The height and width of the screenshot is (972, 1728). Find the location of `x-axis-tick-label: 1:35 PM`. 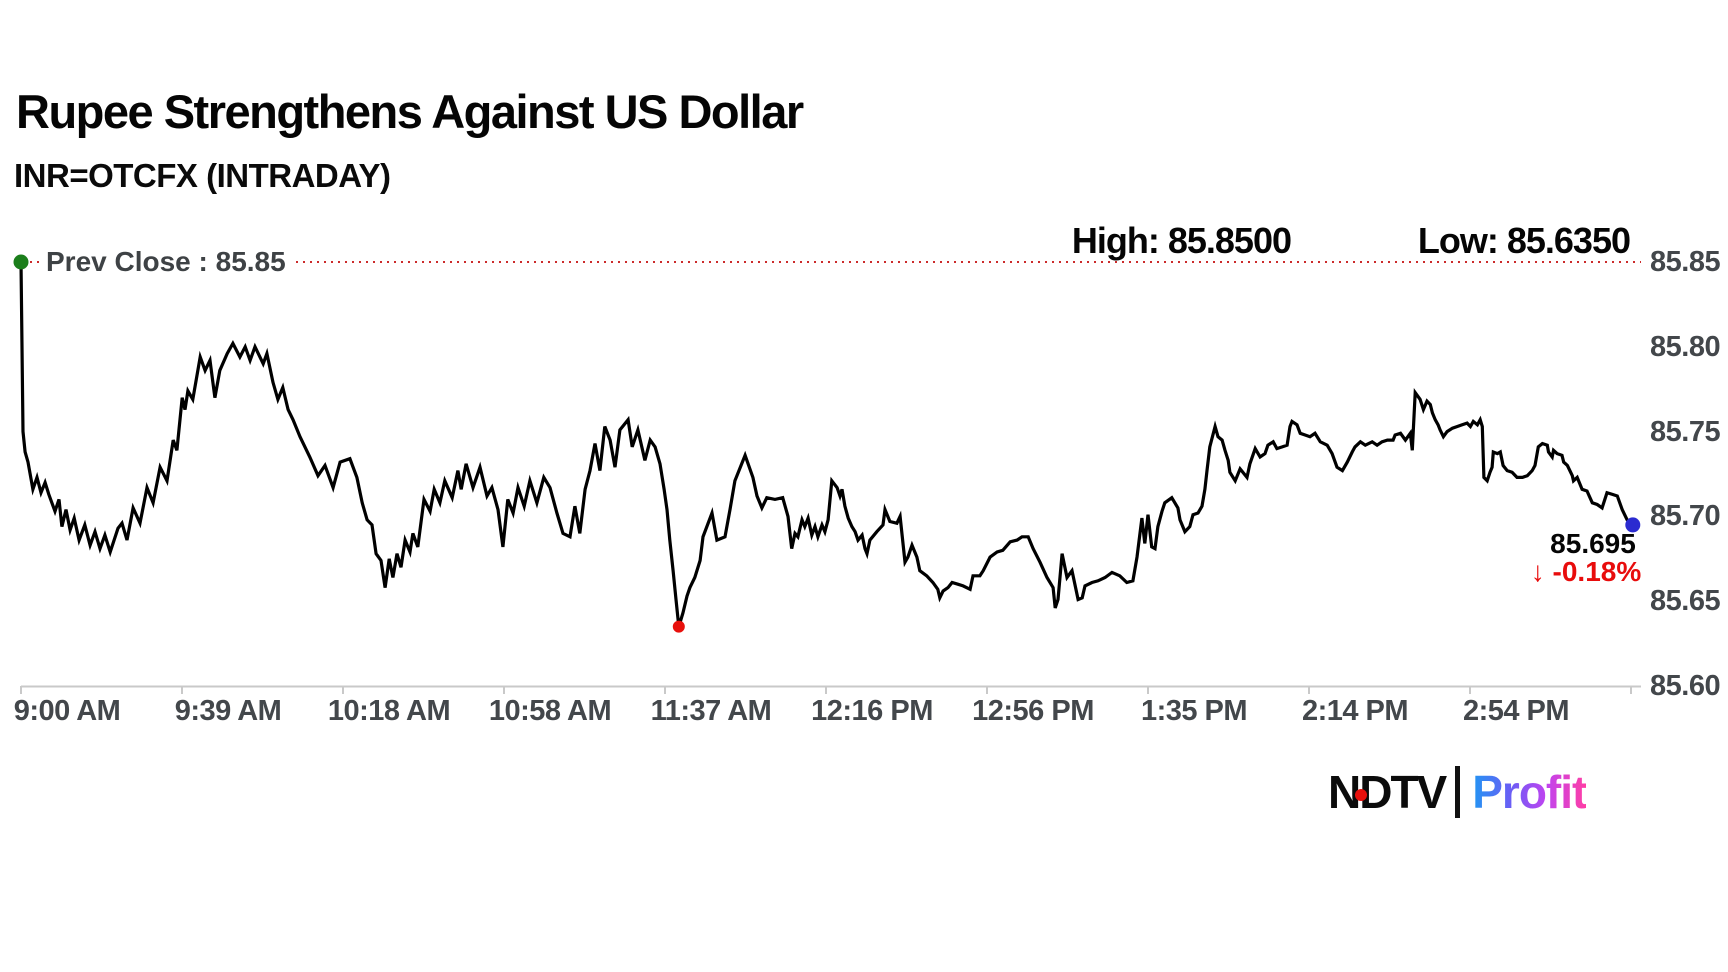

x-axis-tick-label: 1:35 PM is located at coordinates (1194, 711).